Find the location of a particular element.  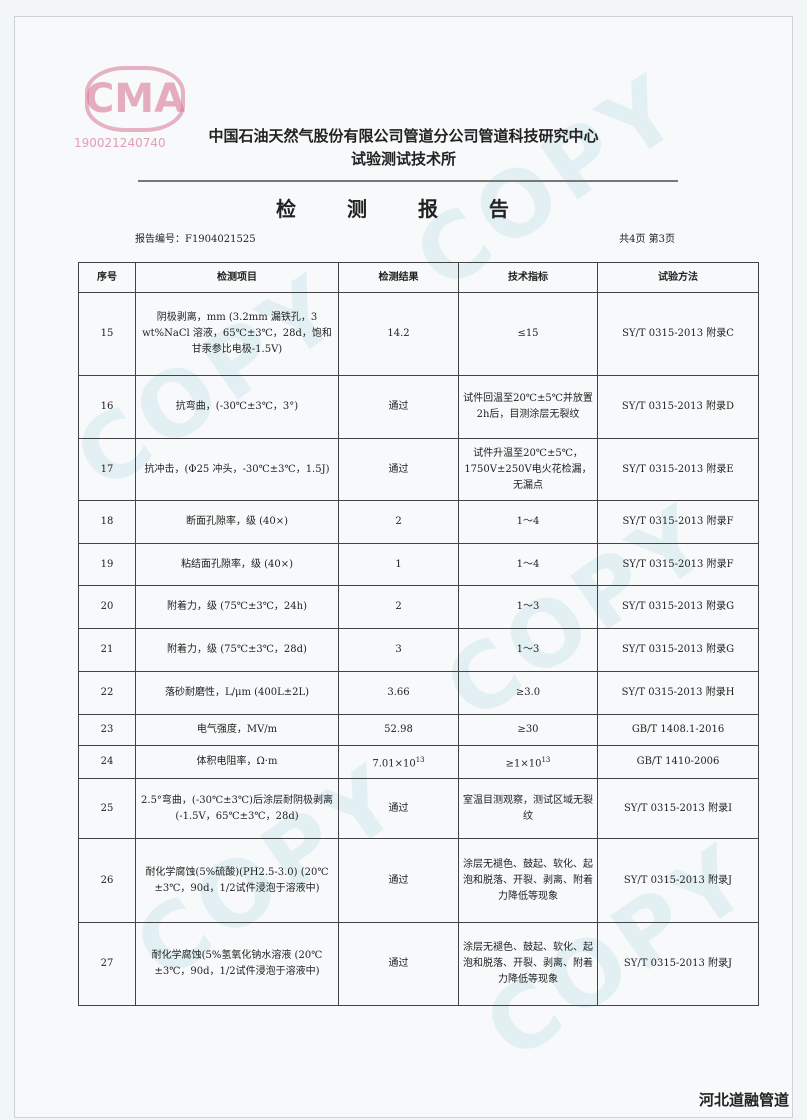

cell-item: 抗弯曲，(-30℃±3℃，3°) is located at coordinates (237, 407).